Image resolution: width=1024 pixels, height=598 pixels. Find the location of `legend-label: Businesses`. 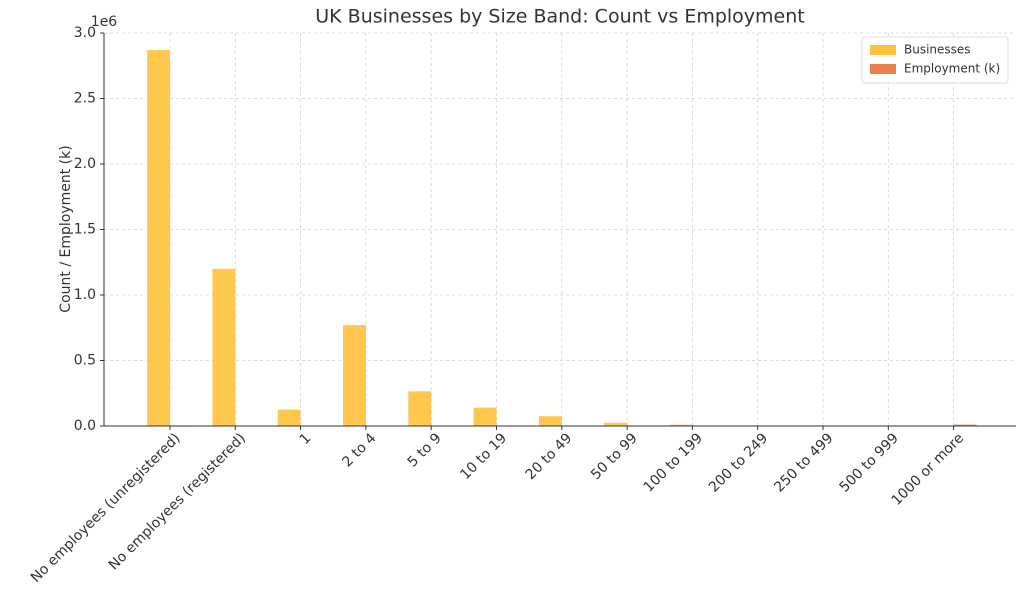

legend-label: Businesses is located at coordinates (937, 50).